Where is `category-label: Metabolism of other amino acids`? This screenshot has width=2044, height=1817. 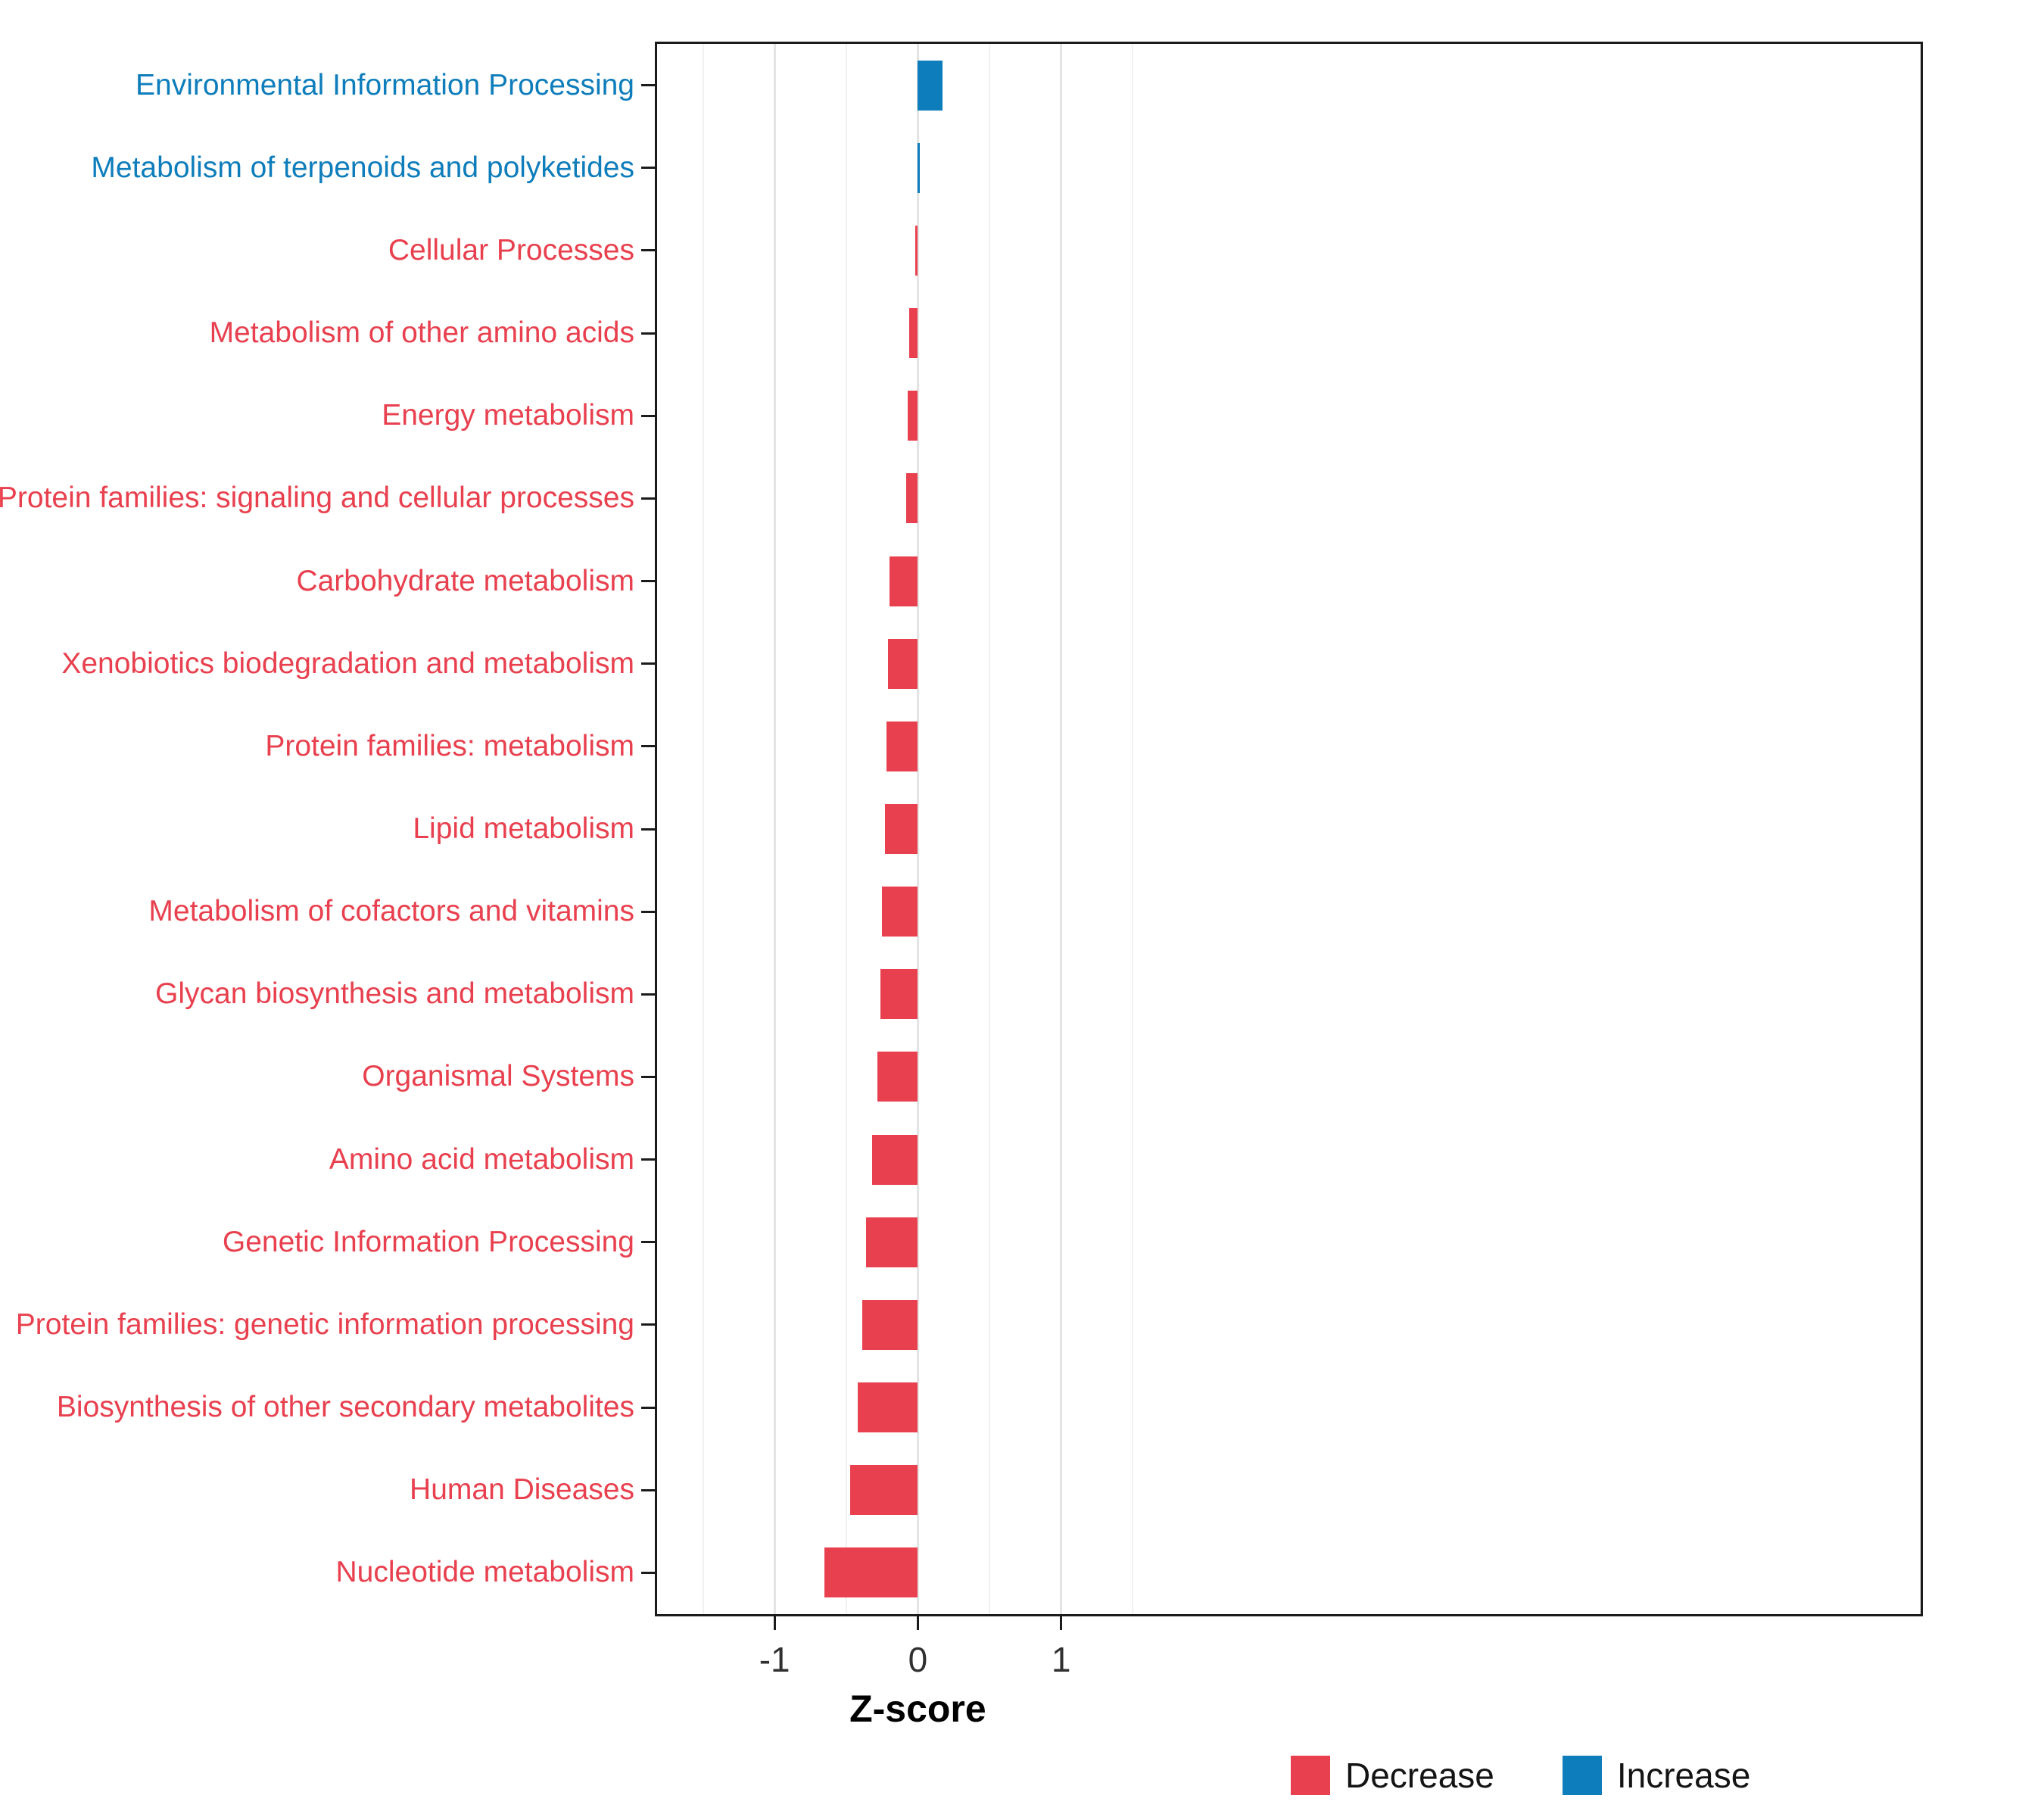
category-label: Metabolism of other amino acids is located at coordinates (421, 333).